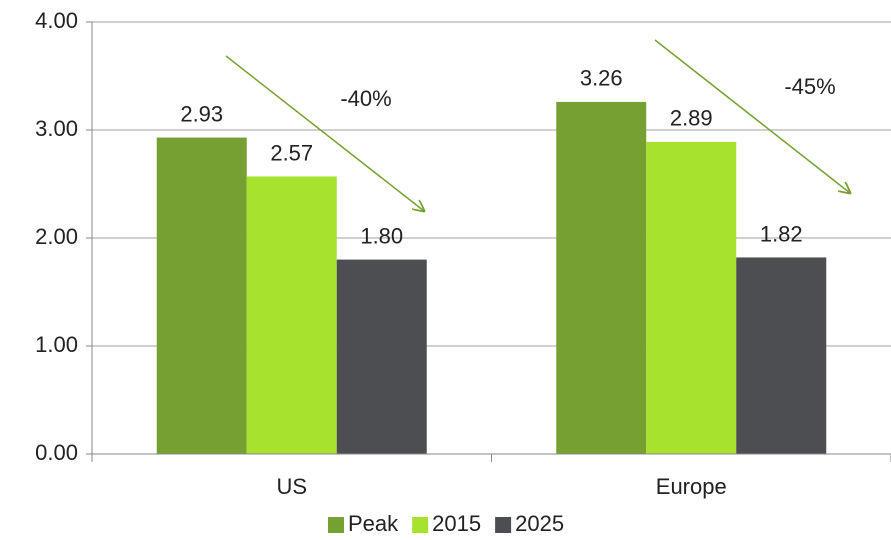 Image resolution: width=891 pixels, height=540 pixels. What do you see at coordinates (691, 486) in the screenshot?
I see `x-tick-label: Europe` at bounding box center [691, 486].